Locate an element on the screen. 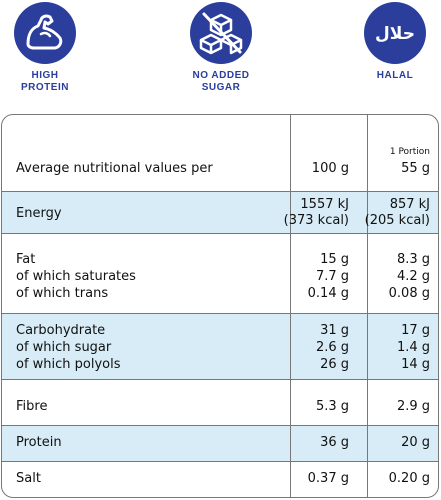  header-portion-size: 55 g is located at coordinates (415, 168).